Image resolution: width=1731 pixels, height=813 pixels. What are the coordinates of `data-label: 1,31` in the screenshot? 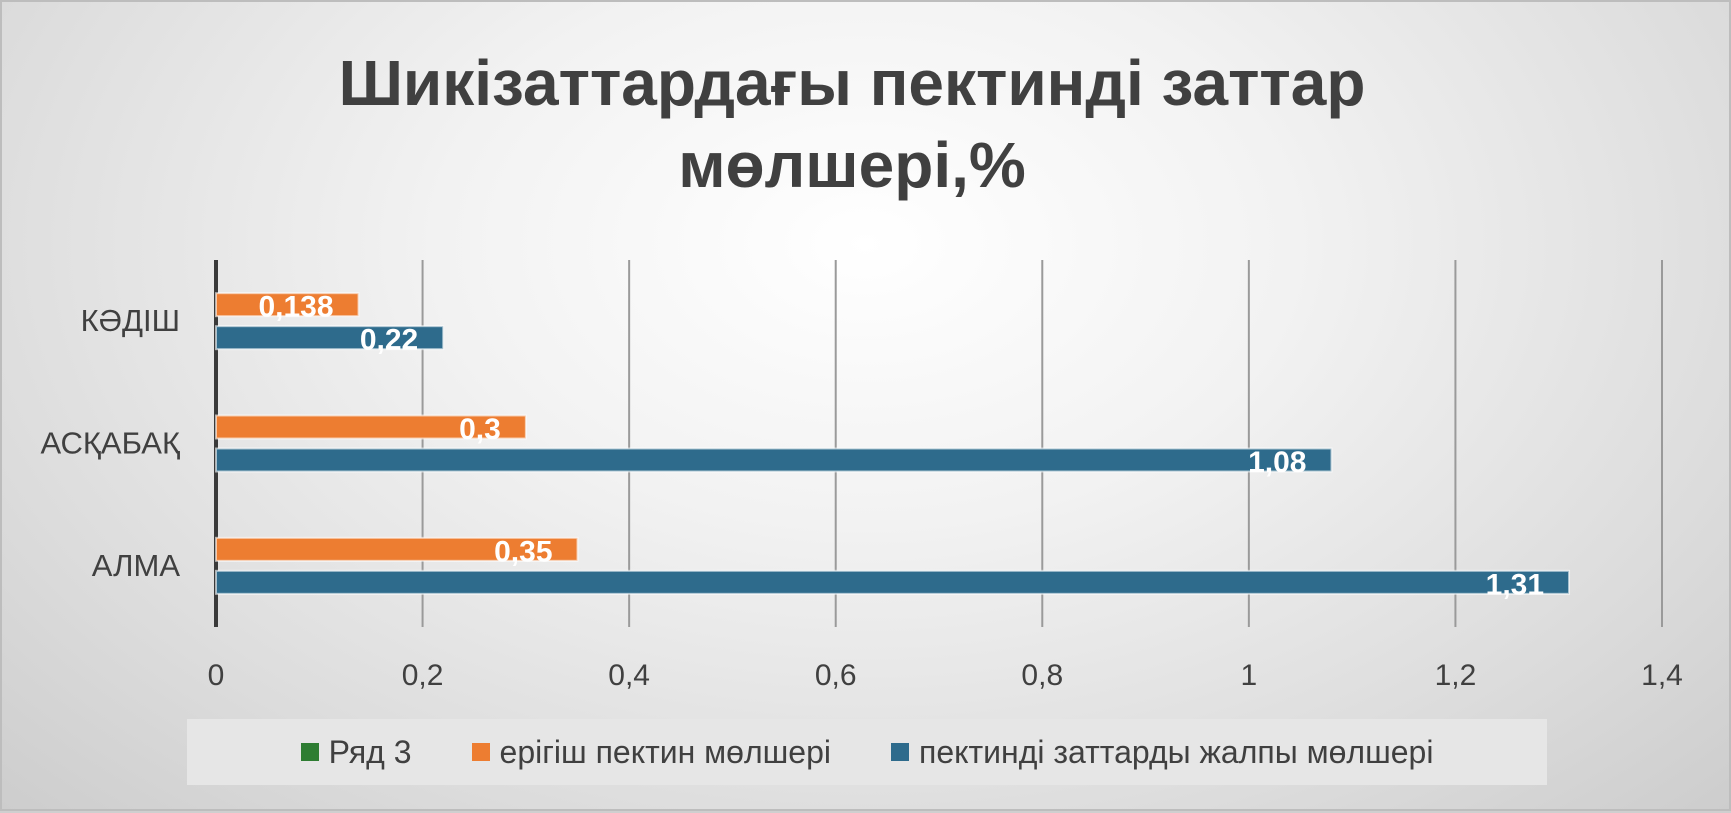 It's located at (1515, 584).